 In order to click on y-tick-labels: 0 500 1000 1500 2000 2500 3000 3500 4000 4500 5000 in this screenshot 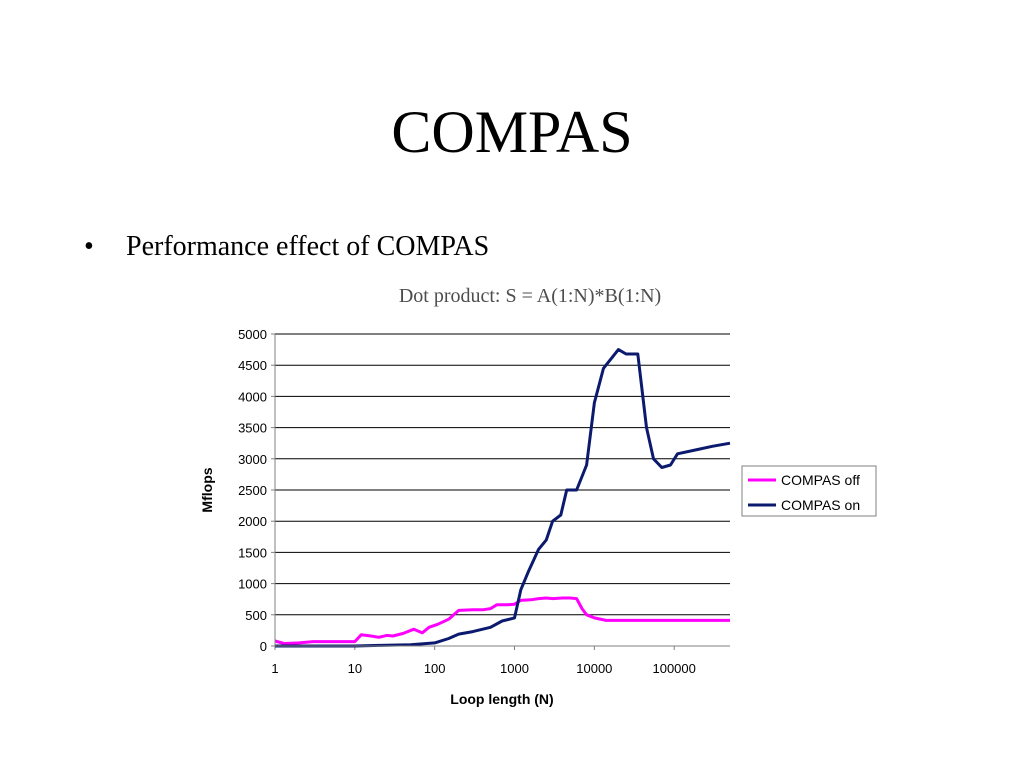, I will do `click(256, 490)`.